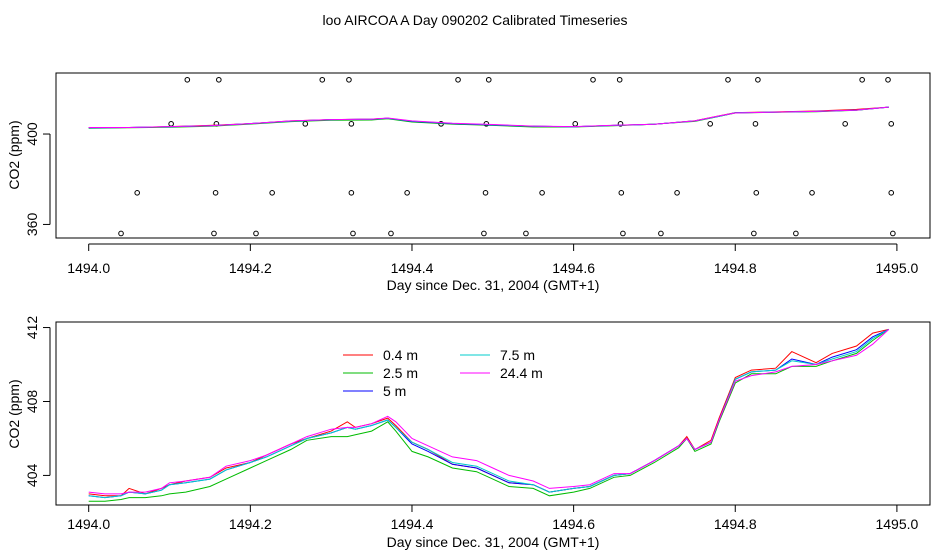 The height and width of the screenshot is (550, 950). What do you see at coordinates (32, 328) in the screenshot?
I see `bottom-y-tick-label: 412` at bounding box center [32, 328].